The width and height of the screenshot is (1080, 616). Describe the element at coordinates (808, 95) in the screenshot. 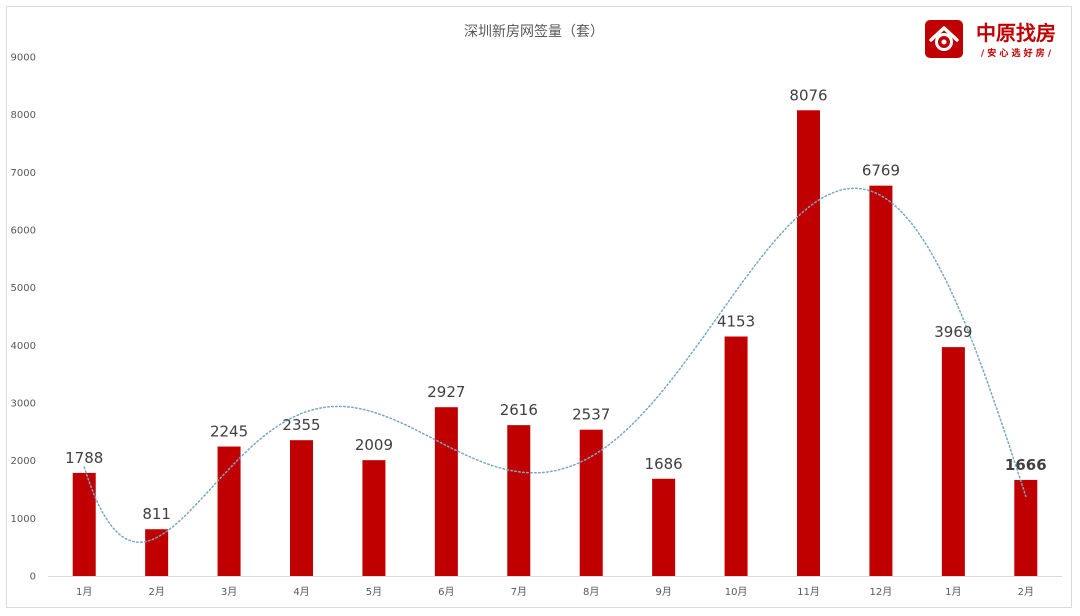

I see `data-label: 8076` at that location.